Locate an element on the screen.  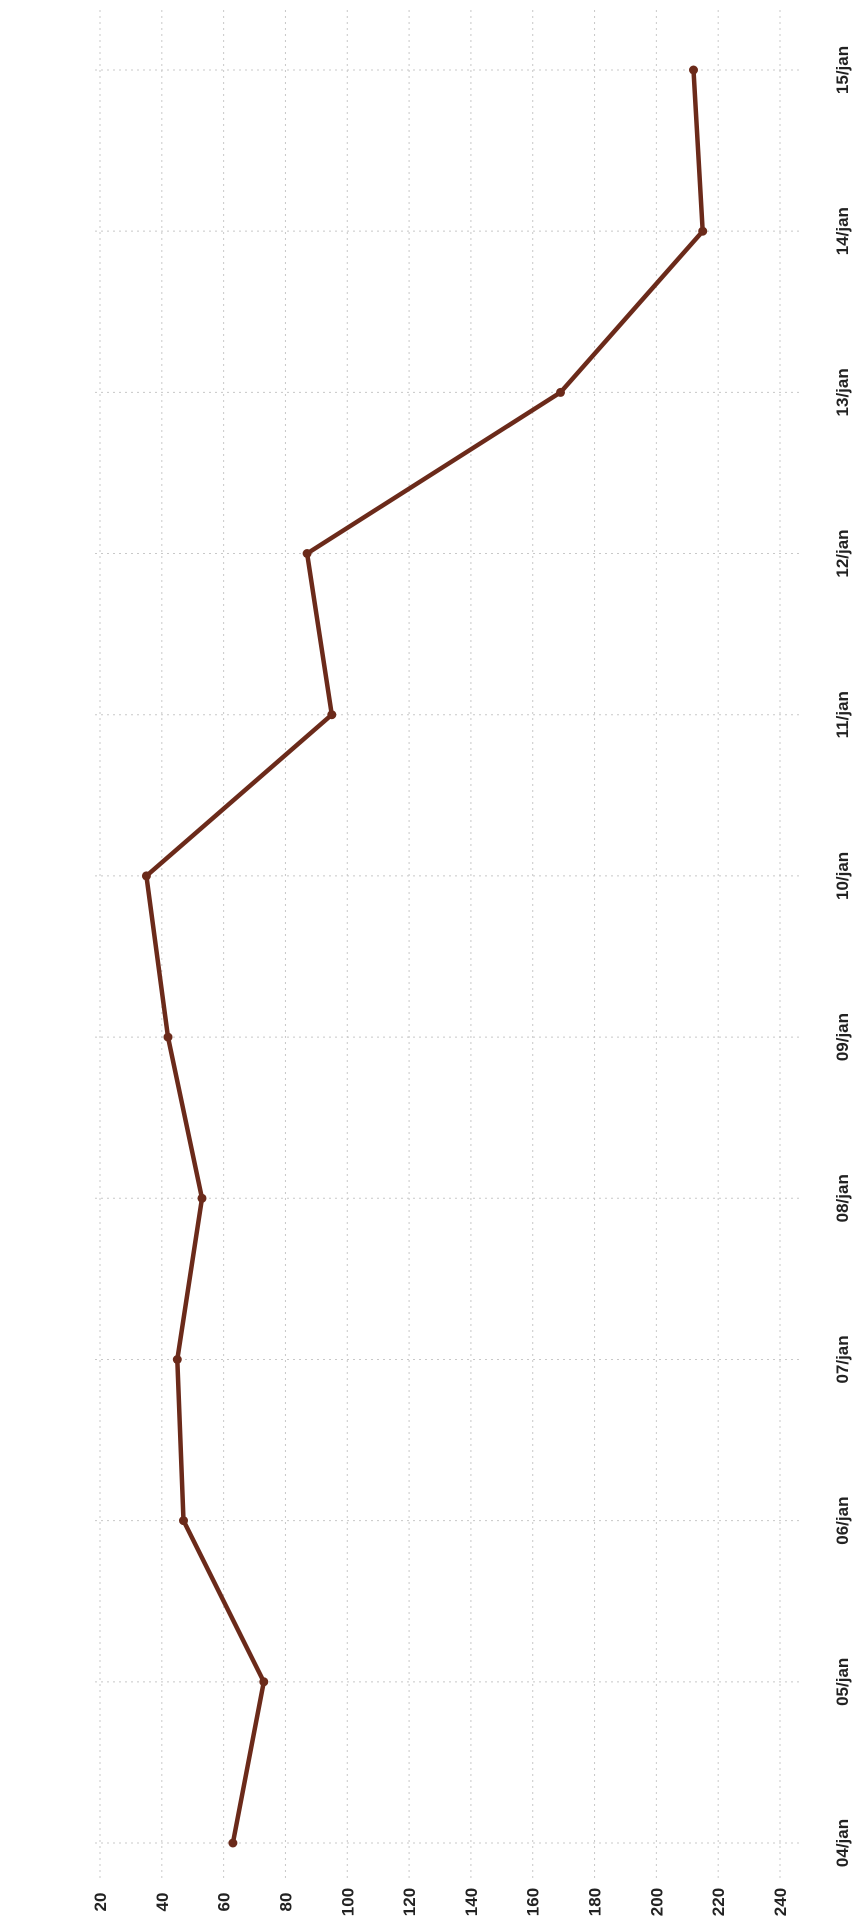
y-tick-label: 60 is located at coordinates (224, 1902).